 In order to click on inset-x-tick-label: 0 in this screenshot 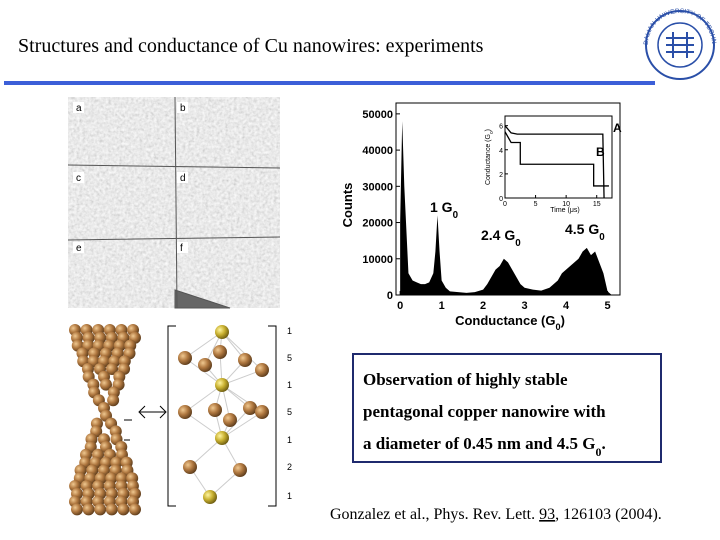, I will do `click(505, 204)`.